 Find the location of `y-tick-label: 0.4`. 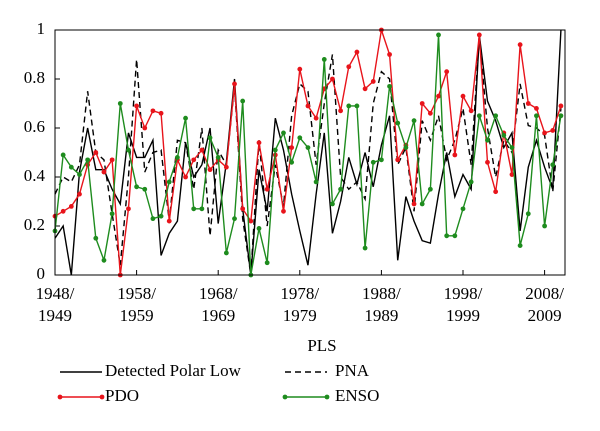

y-tick-label: 0.4 is located at coordinates (35, 175).